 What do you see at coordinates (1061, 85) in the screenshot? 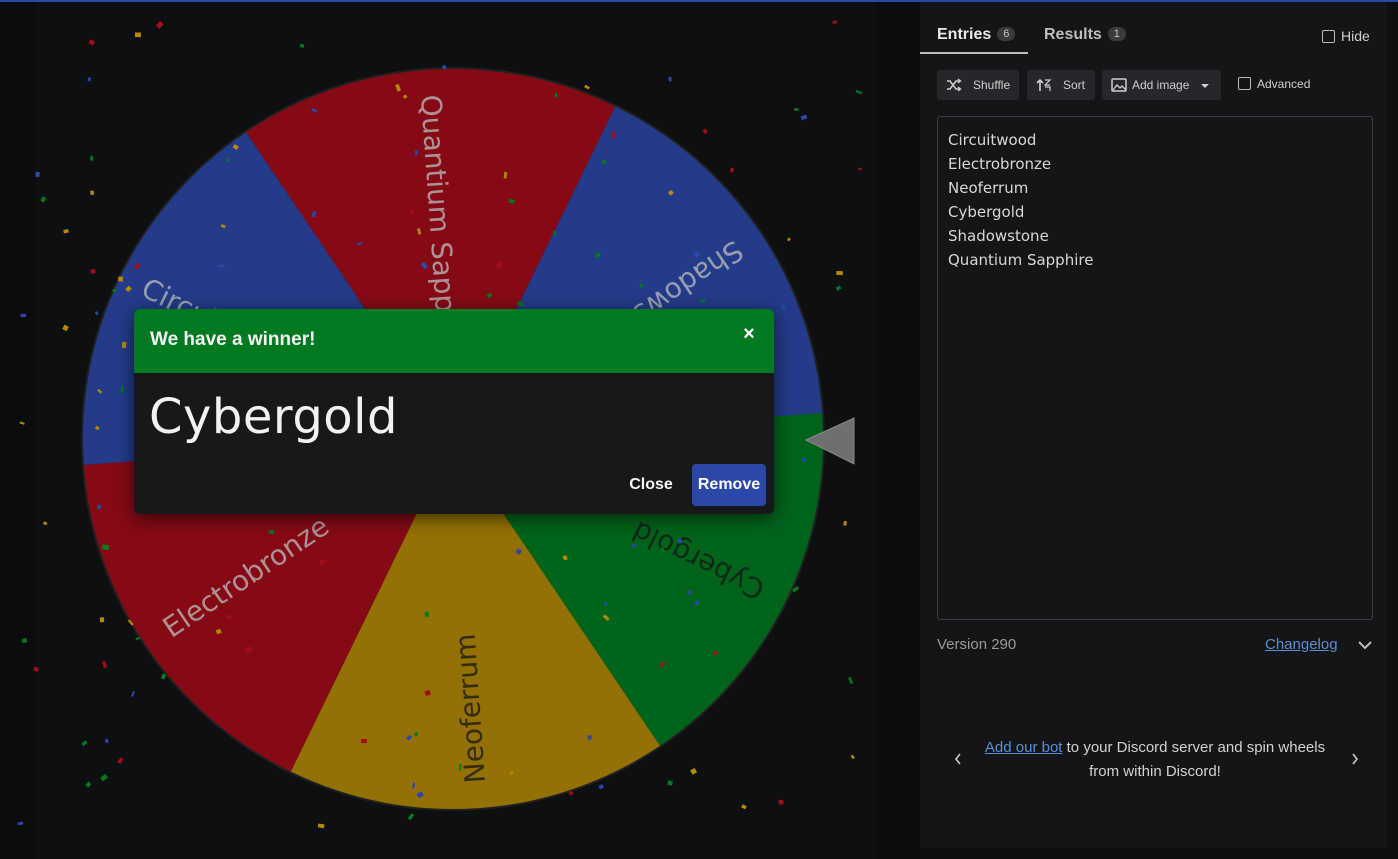
I see `sort-button: Sort` at bounding box center [1061, 85].